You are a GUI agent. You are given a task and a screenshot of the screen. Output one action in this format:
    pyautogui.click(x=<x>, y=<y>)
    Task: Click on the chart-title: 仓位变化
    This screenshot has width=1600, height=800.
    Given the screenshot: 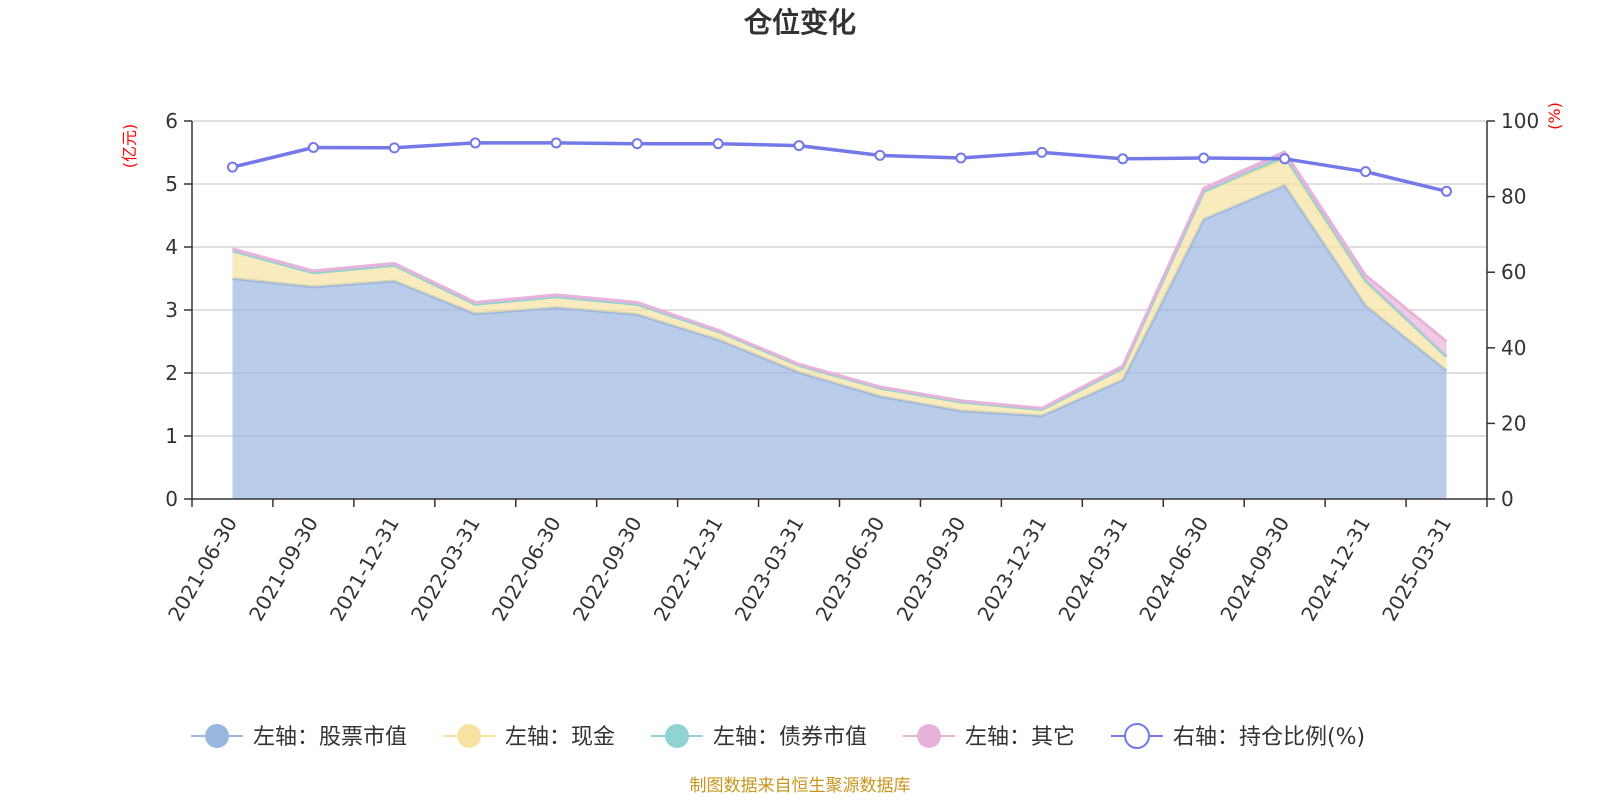 What is the action you would take?
    pyautogui.click(x=800, y=22)
    